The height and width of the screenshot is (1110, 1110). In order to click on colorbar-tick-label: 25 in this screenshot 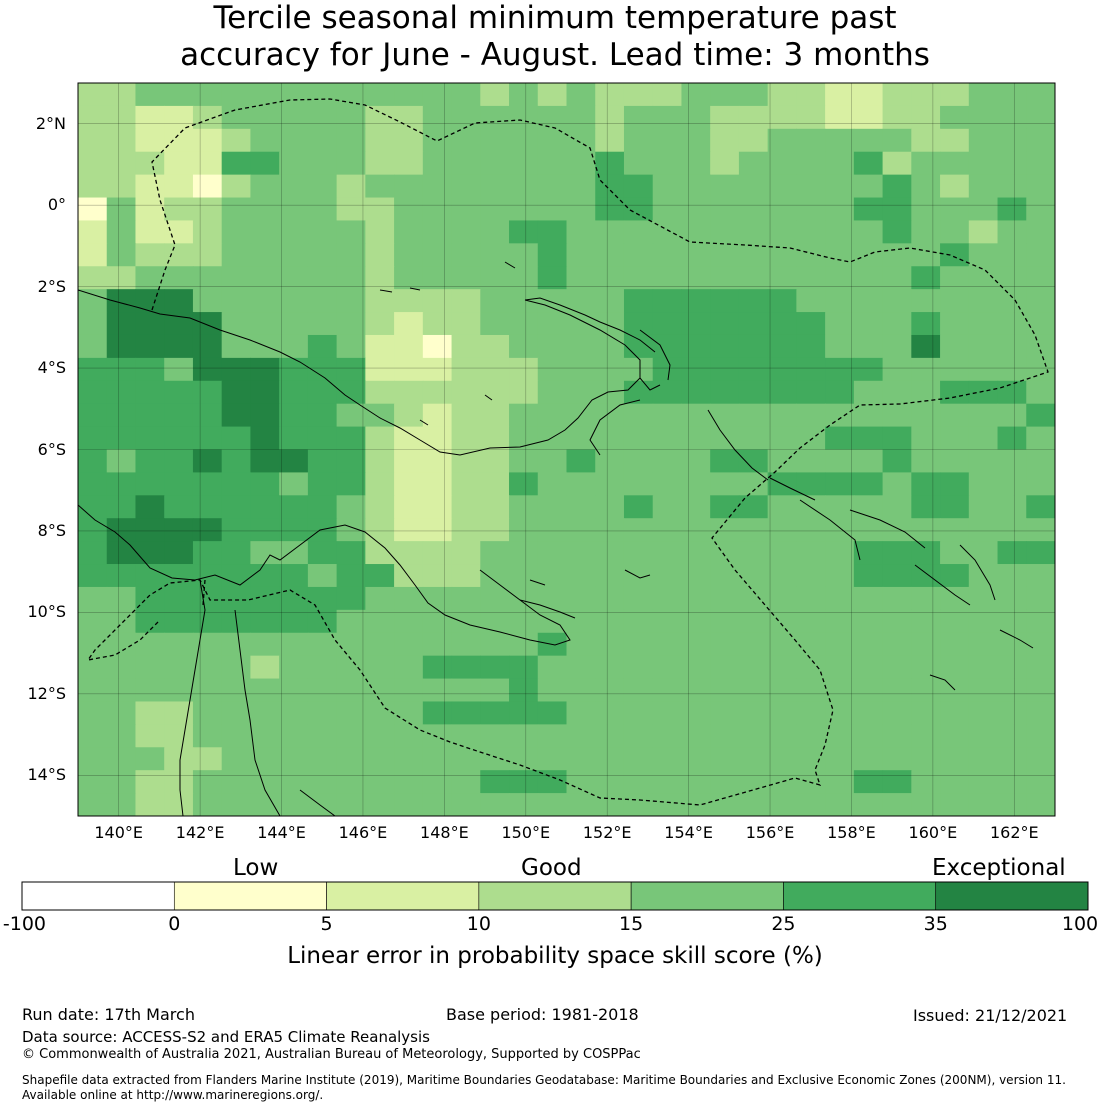, I will do `click(783, 924)`.